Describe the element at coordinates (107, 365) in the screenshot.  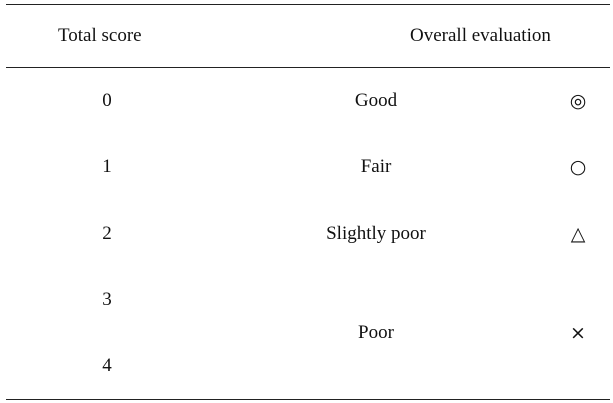
I see `score-cell-4: 4` at that location.